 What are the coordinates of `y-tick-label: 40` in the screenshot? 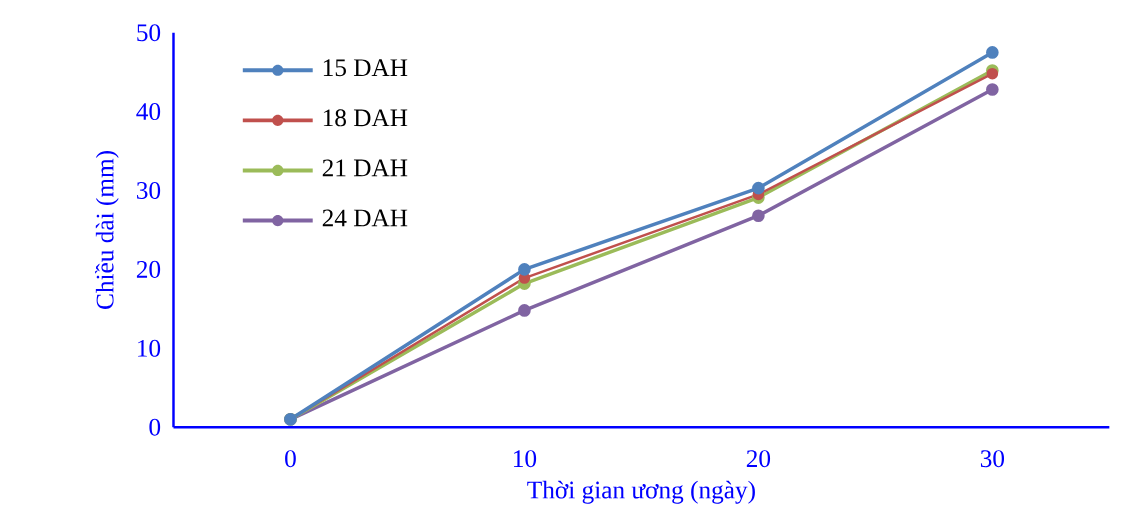 It's located at (148, 112).